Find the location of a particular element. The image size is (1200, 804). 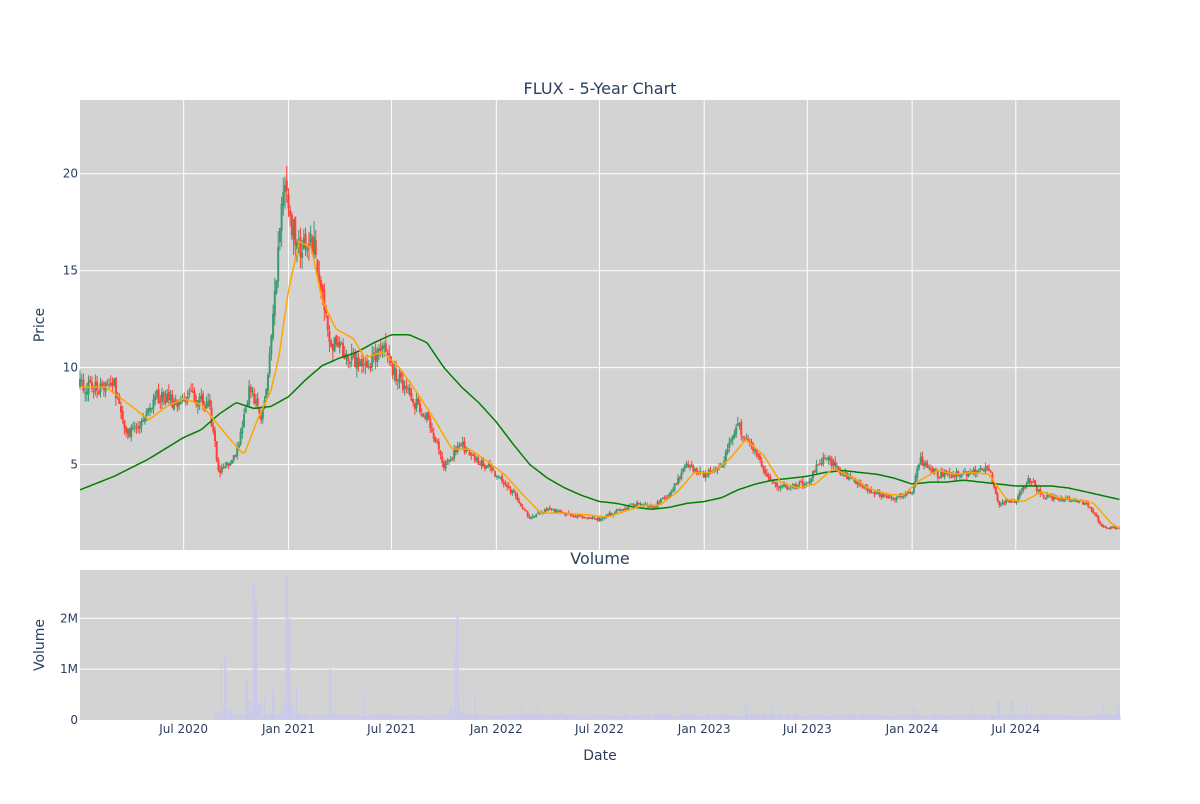

x-axis-label: Date is located at coordinates (599, 756).